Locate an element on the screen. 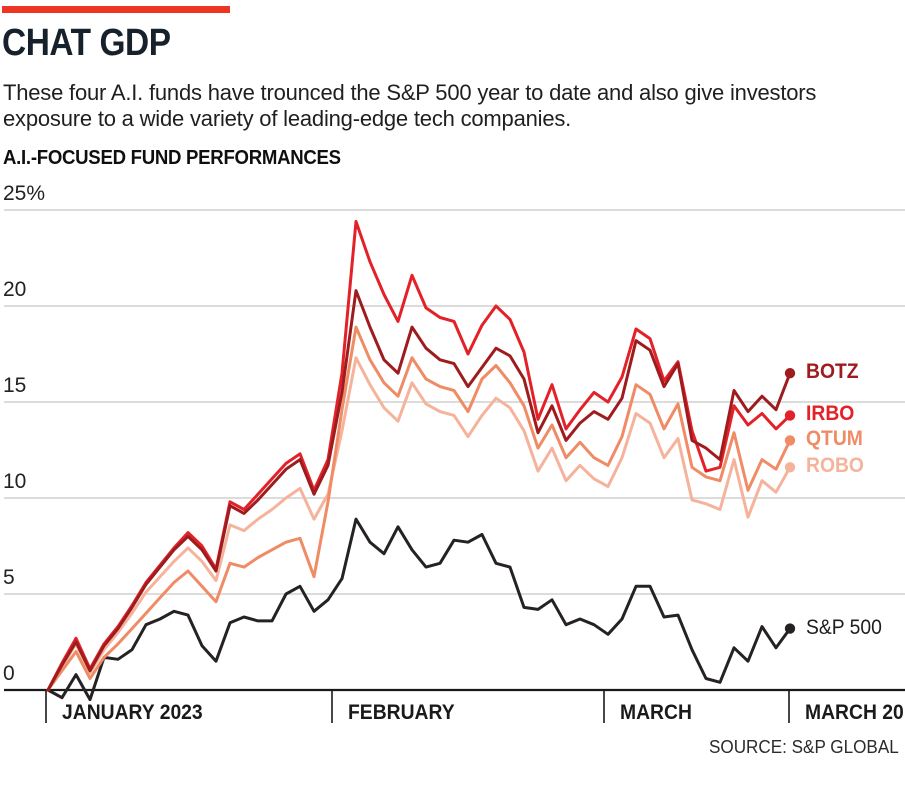 The height and width of the screenshot is (791, 905). series-label-irbo: IRBO is located at coordinates (830, 414).